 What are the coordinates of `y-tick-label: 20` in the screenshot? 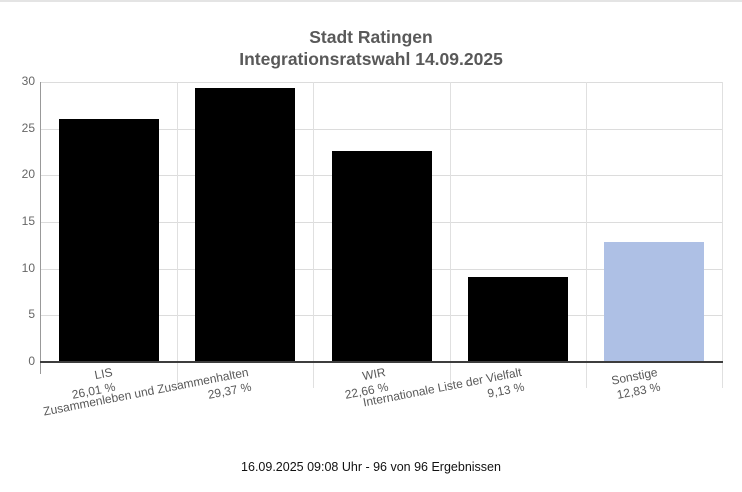 It's located at (28, 174).